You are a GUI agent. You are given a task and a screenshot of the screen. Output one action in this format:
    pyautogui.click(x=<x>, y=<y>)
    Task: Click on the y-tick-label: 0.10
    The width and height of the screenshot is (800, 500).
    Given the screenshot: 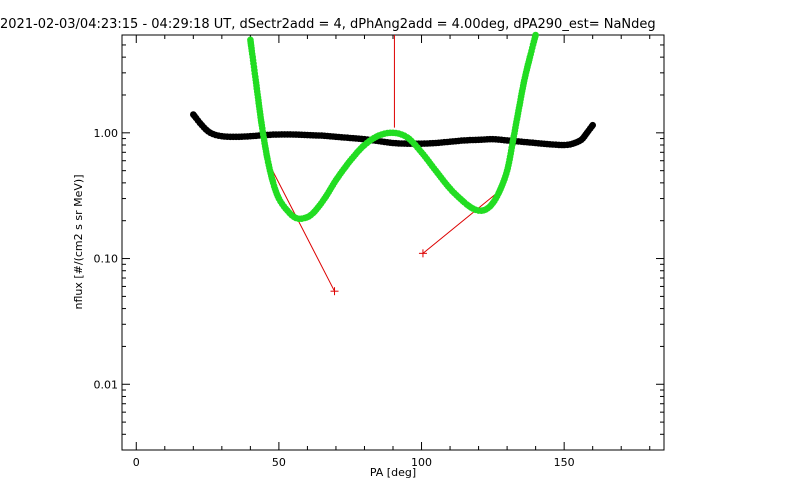 What is the action you would take?
    pyautogui.click(x=106, y=259)
    